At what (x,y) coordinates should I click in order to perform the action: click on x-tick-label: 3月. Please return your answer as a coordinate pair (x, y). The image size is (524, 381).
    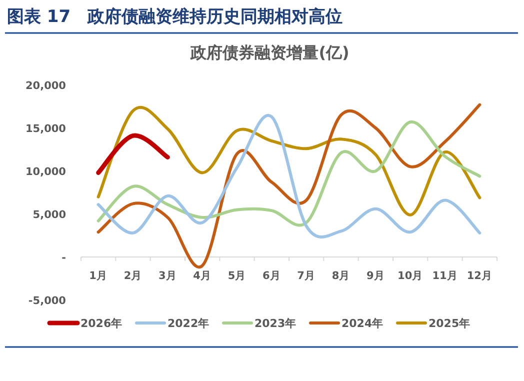
    Looking at the image, I should click on (167, 276).